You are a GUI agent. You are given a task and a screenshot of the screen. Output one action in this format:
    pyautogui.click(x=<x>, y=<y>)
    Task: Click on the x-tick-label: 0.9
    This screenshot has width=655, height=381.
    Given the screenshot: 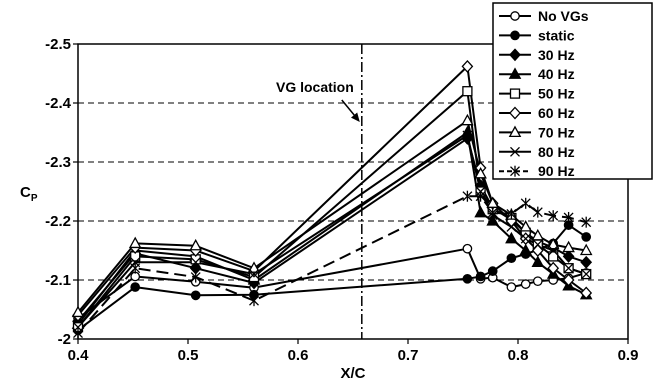 What is the action you would take?
    pyautogui.click(x=628, y=355)
    